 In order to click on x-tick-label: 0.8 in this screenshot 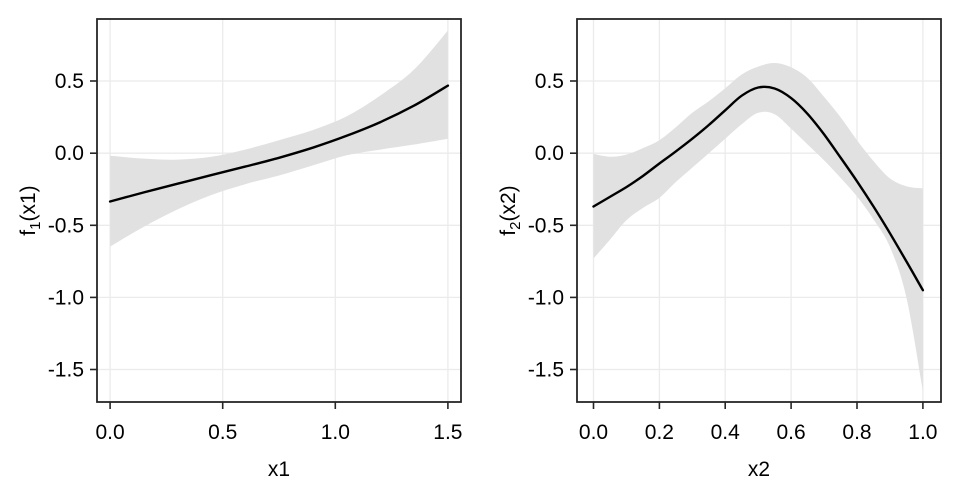, I will do `click(856, 432)`.